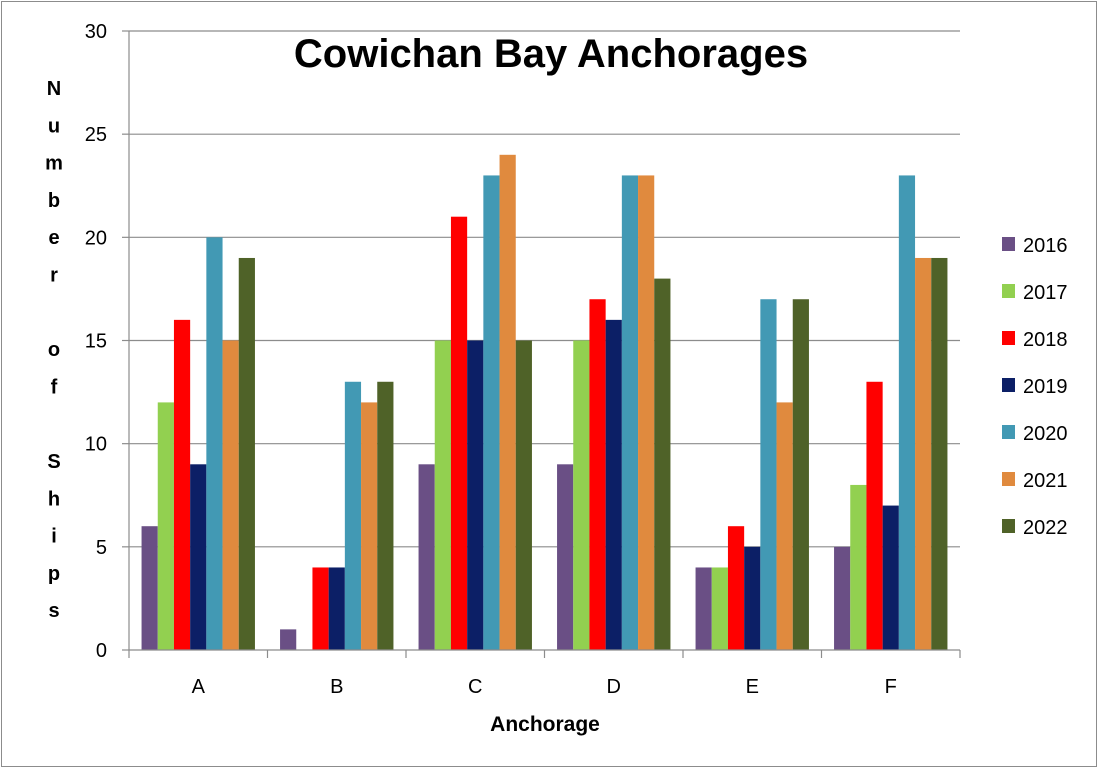 This screenshot has height=770, width=1100. Describe the element at coordinates (475, 495) in the screenshot. I see `bar-2019-C` at that location.